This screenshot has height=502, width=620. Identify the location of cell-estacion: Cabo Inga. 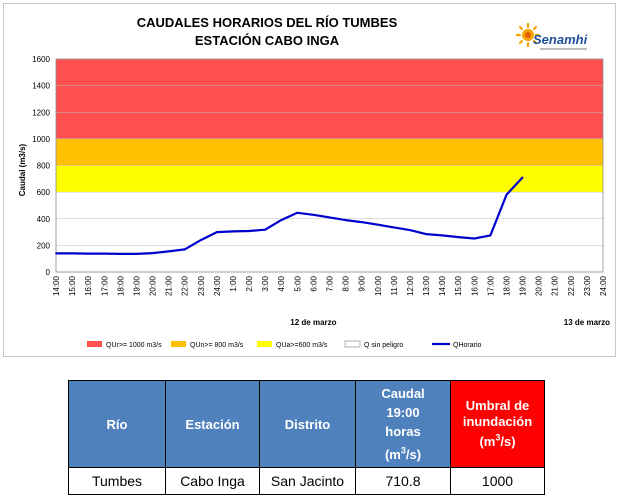
(212, 481).